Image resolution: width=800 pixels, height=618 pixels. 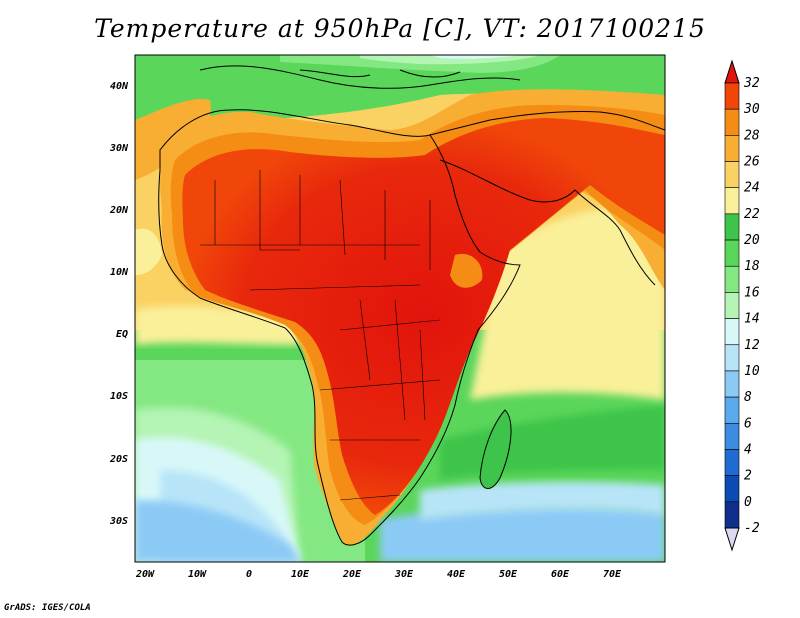 I want to click on lat-label: 40N, so click(x=119, y=86).